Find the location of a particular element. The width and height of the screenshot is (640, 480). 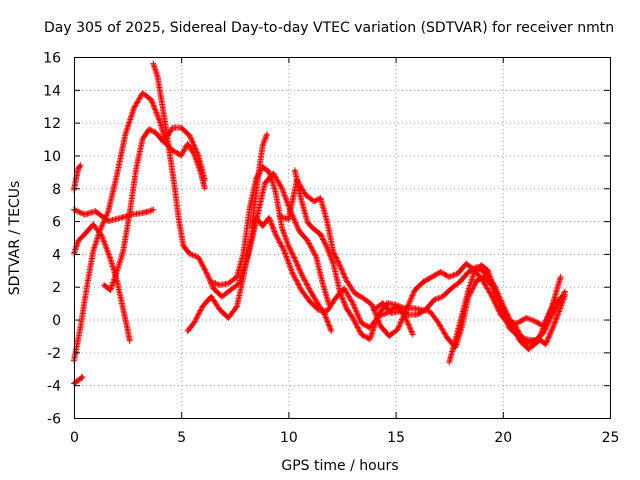

y-axis-label: SDTVAR / TECUs is located at coordinates (15, 238).